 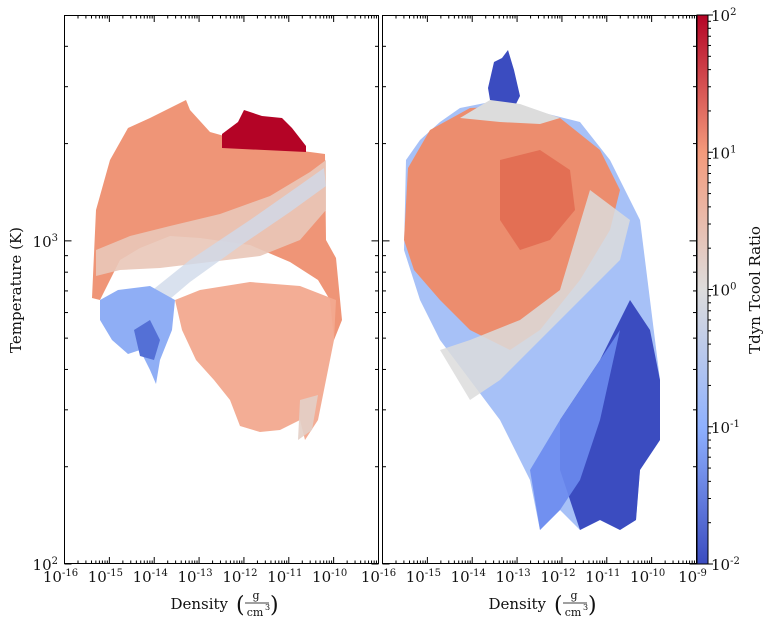 I want to click on right-region-cold-dense-wedge, so click(x=610, y=415).